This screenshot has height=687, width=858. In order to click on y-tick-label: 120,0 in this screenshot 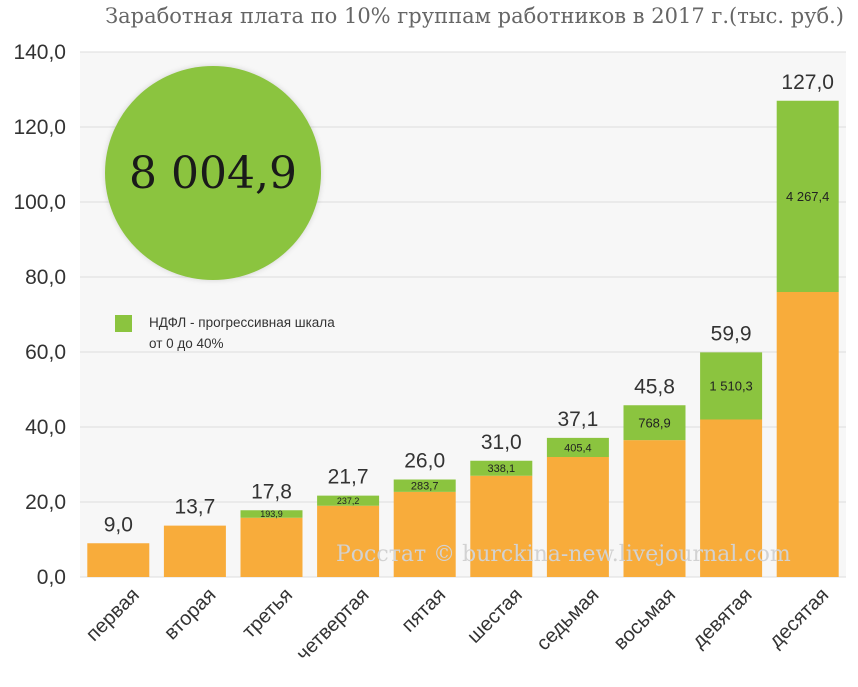, I will do `click(39, 127)`.